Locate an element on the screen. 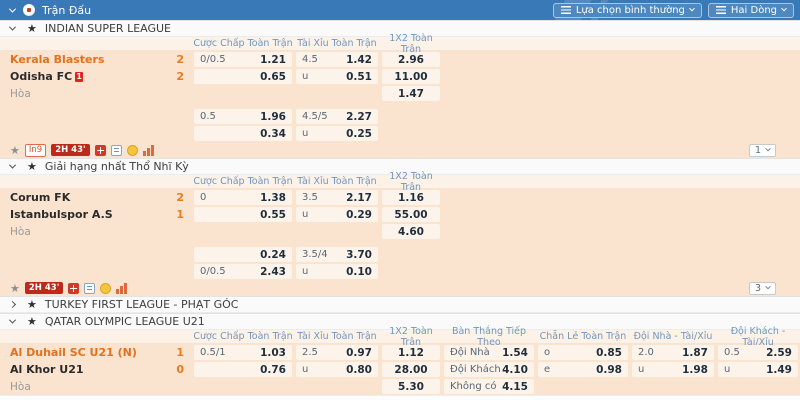 This screenshot has height=400, width=800. odd-even-line: o is located at coordinates (547, 352).